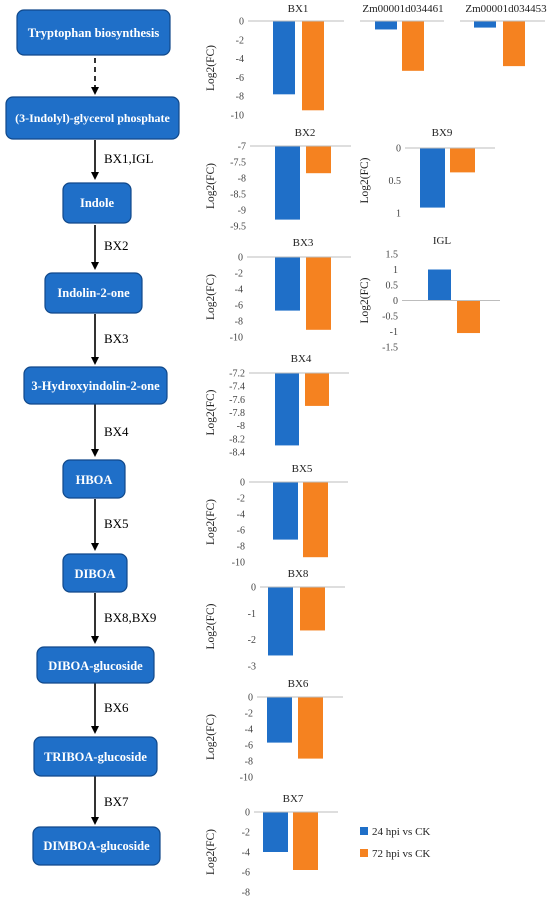 Image resolution: width=550 pixels, height=900 pixels. I want to click on legend-label: 72 hpi vs CK, so click(401, 854).